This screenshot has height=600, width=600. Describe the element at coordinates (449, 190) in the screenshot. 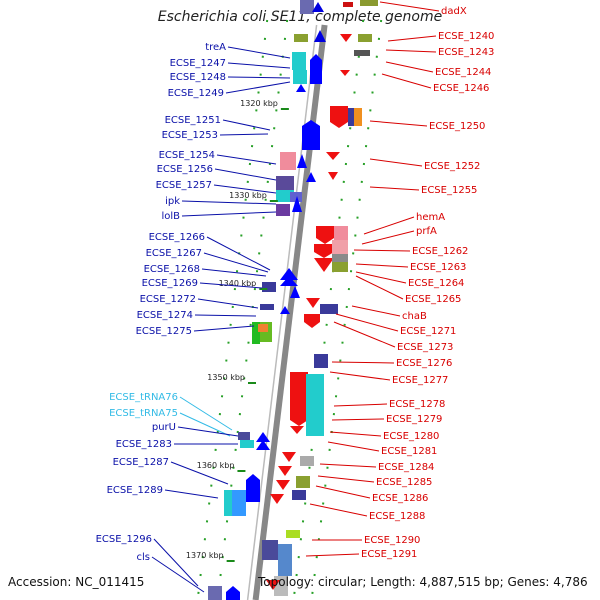

I see `gene-label: ECSE_1255` at that location.